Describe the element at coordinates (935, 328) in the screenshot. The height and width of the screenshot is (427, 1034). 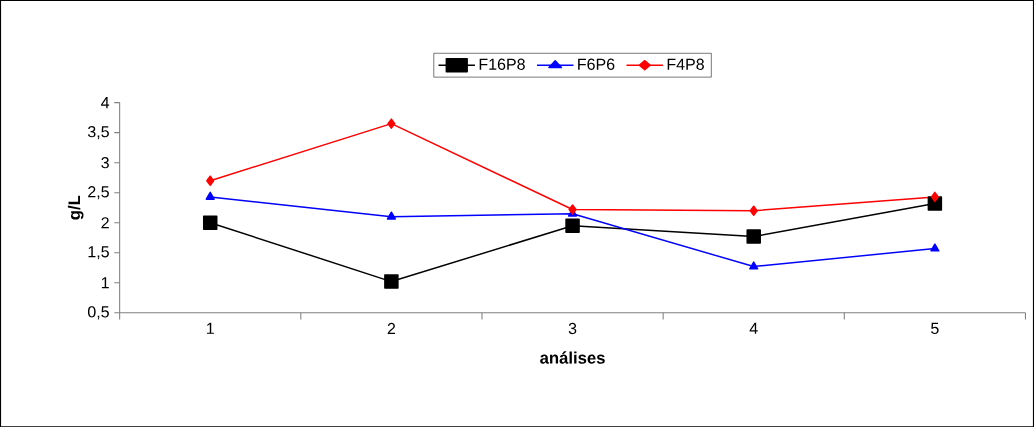
I see `x-tick-label: 5` at that location.